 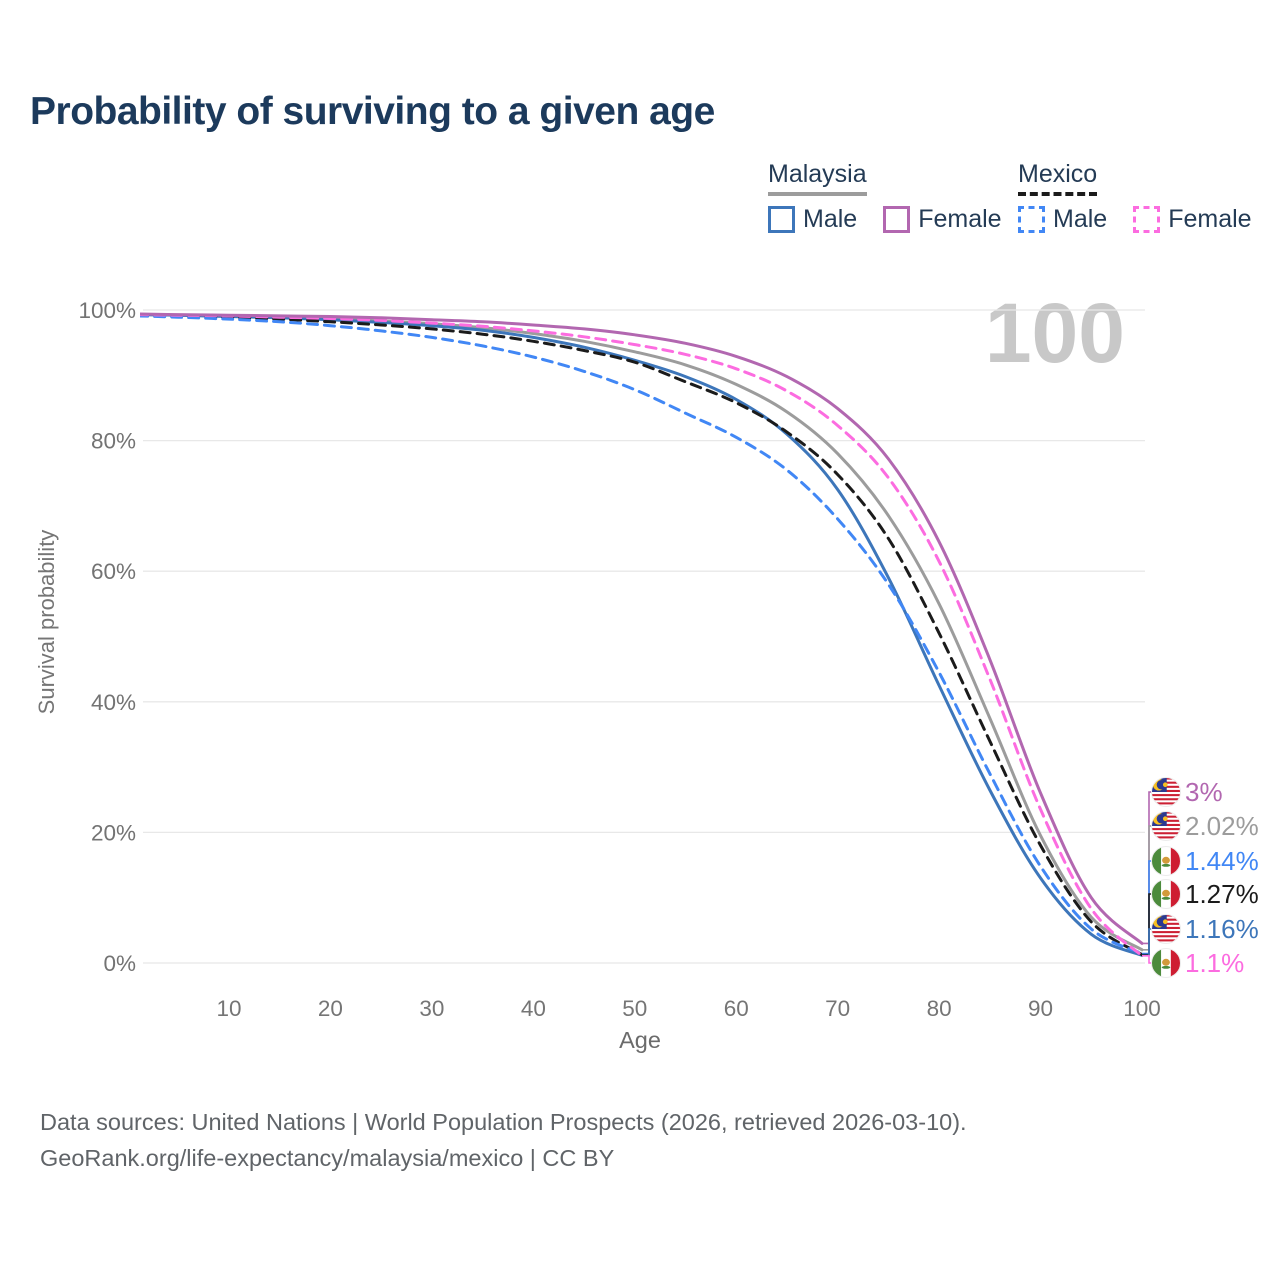 I want to click on legend-head-mexico: Mexico, so click(x=1058, y=178).